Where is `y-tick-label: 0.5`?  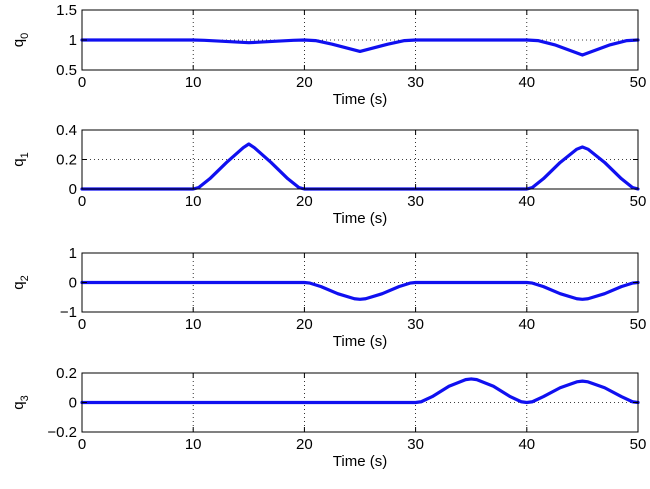
y-tick-label: 0.5 is located at coordinates (66, 70).